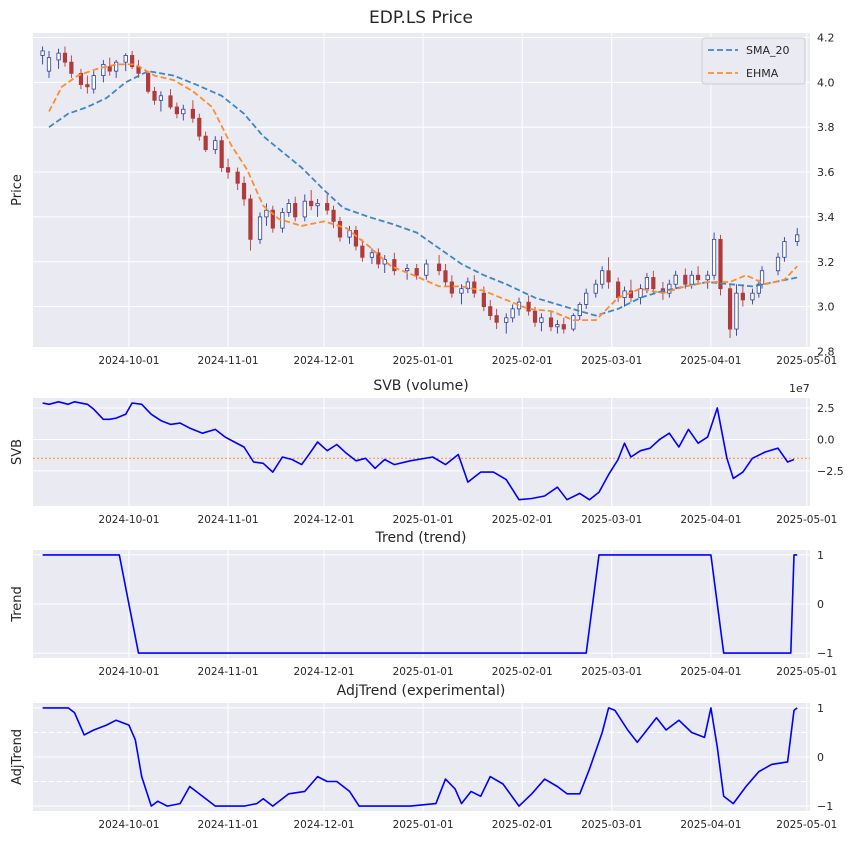 This screenshot has width=854, height=843. I want to click on trend-x-tick-label: 2024-12-01, so click(323, 672).